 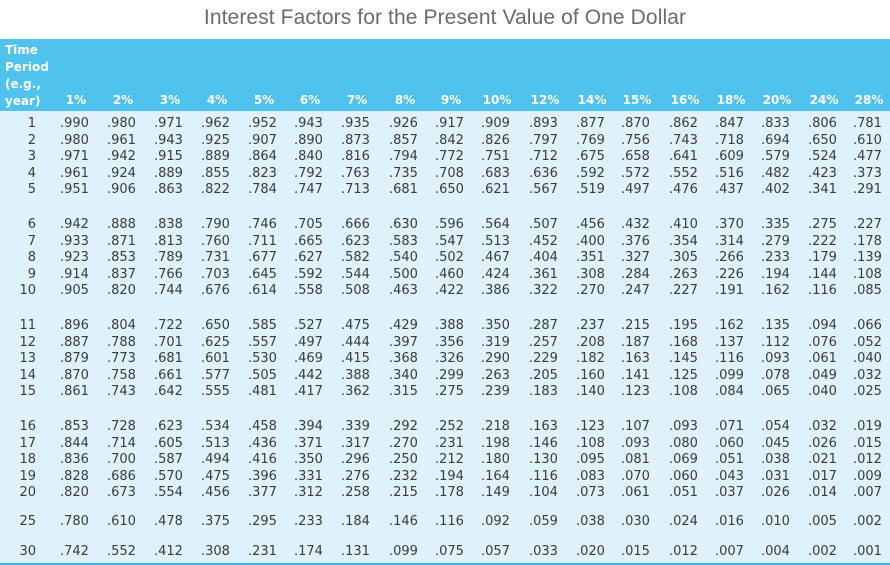 What do you see at coordinates (403, 224) in the screenshot?
I see `factor-cell: .630` at bounding box center [403, 224].